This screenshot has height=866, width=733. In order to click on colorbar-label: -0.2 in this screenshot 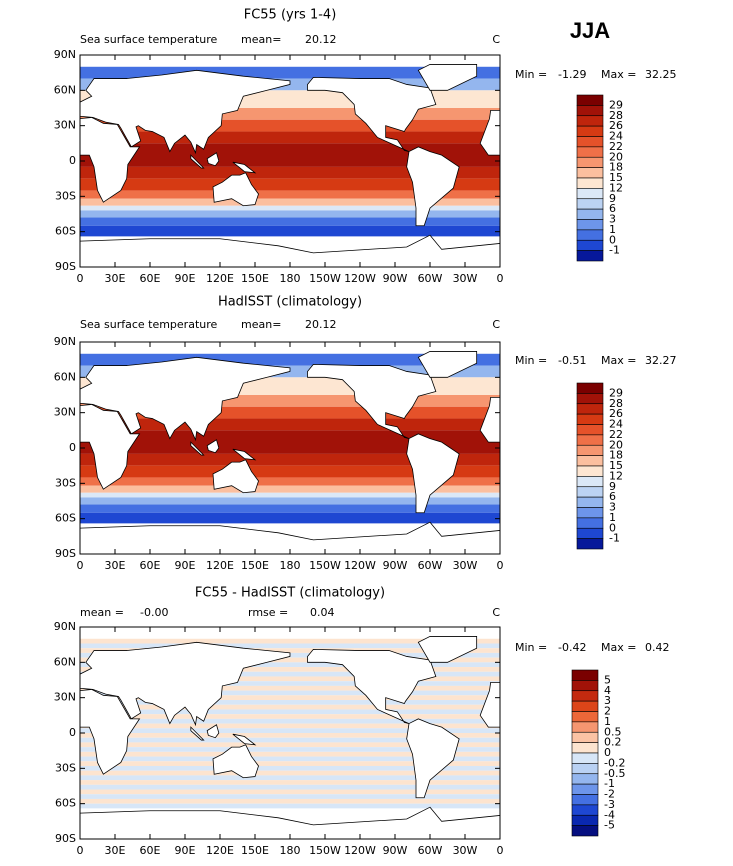, I will do `click(614, 762)`.